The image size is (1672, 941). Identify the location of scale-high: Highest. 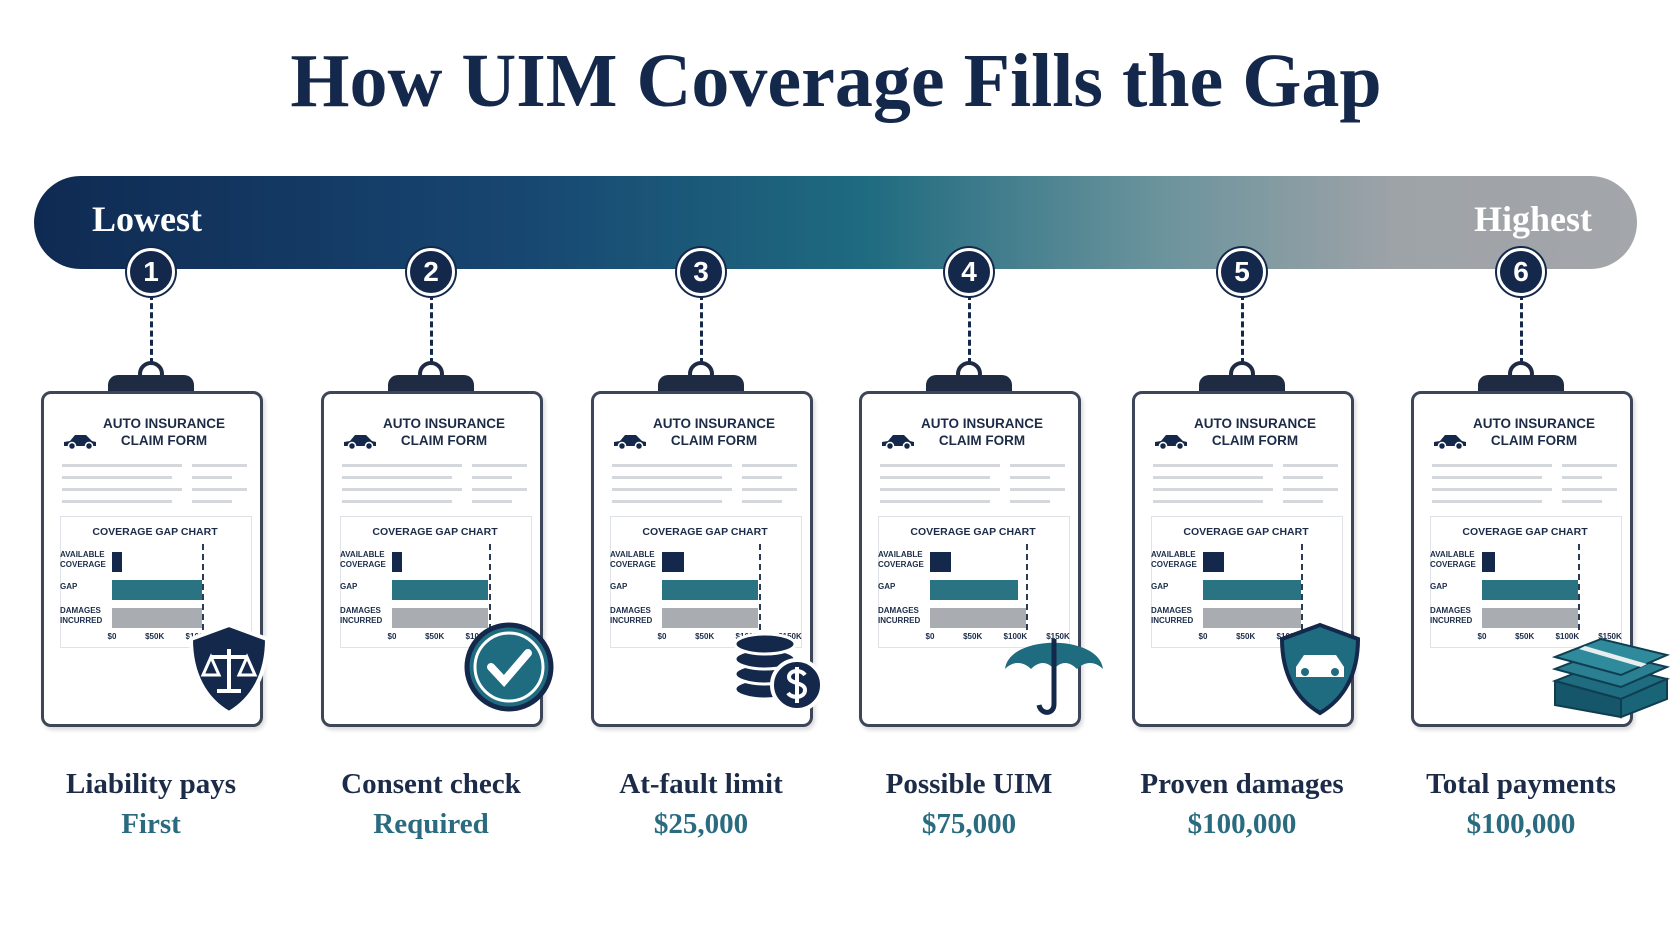
(1532, 219).